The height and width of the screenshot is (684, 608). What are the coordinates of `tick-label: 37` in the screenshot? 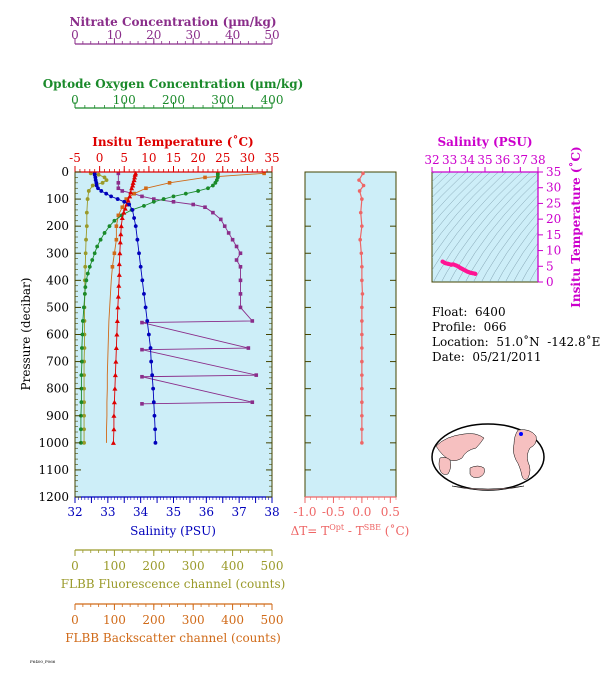 It's located at (520, 160).